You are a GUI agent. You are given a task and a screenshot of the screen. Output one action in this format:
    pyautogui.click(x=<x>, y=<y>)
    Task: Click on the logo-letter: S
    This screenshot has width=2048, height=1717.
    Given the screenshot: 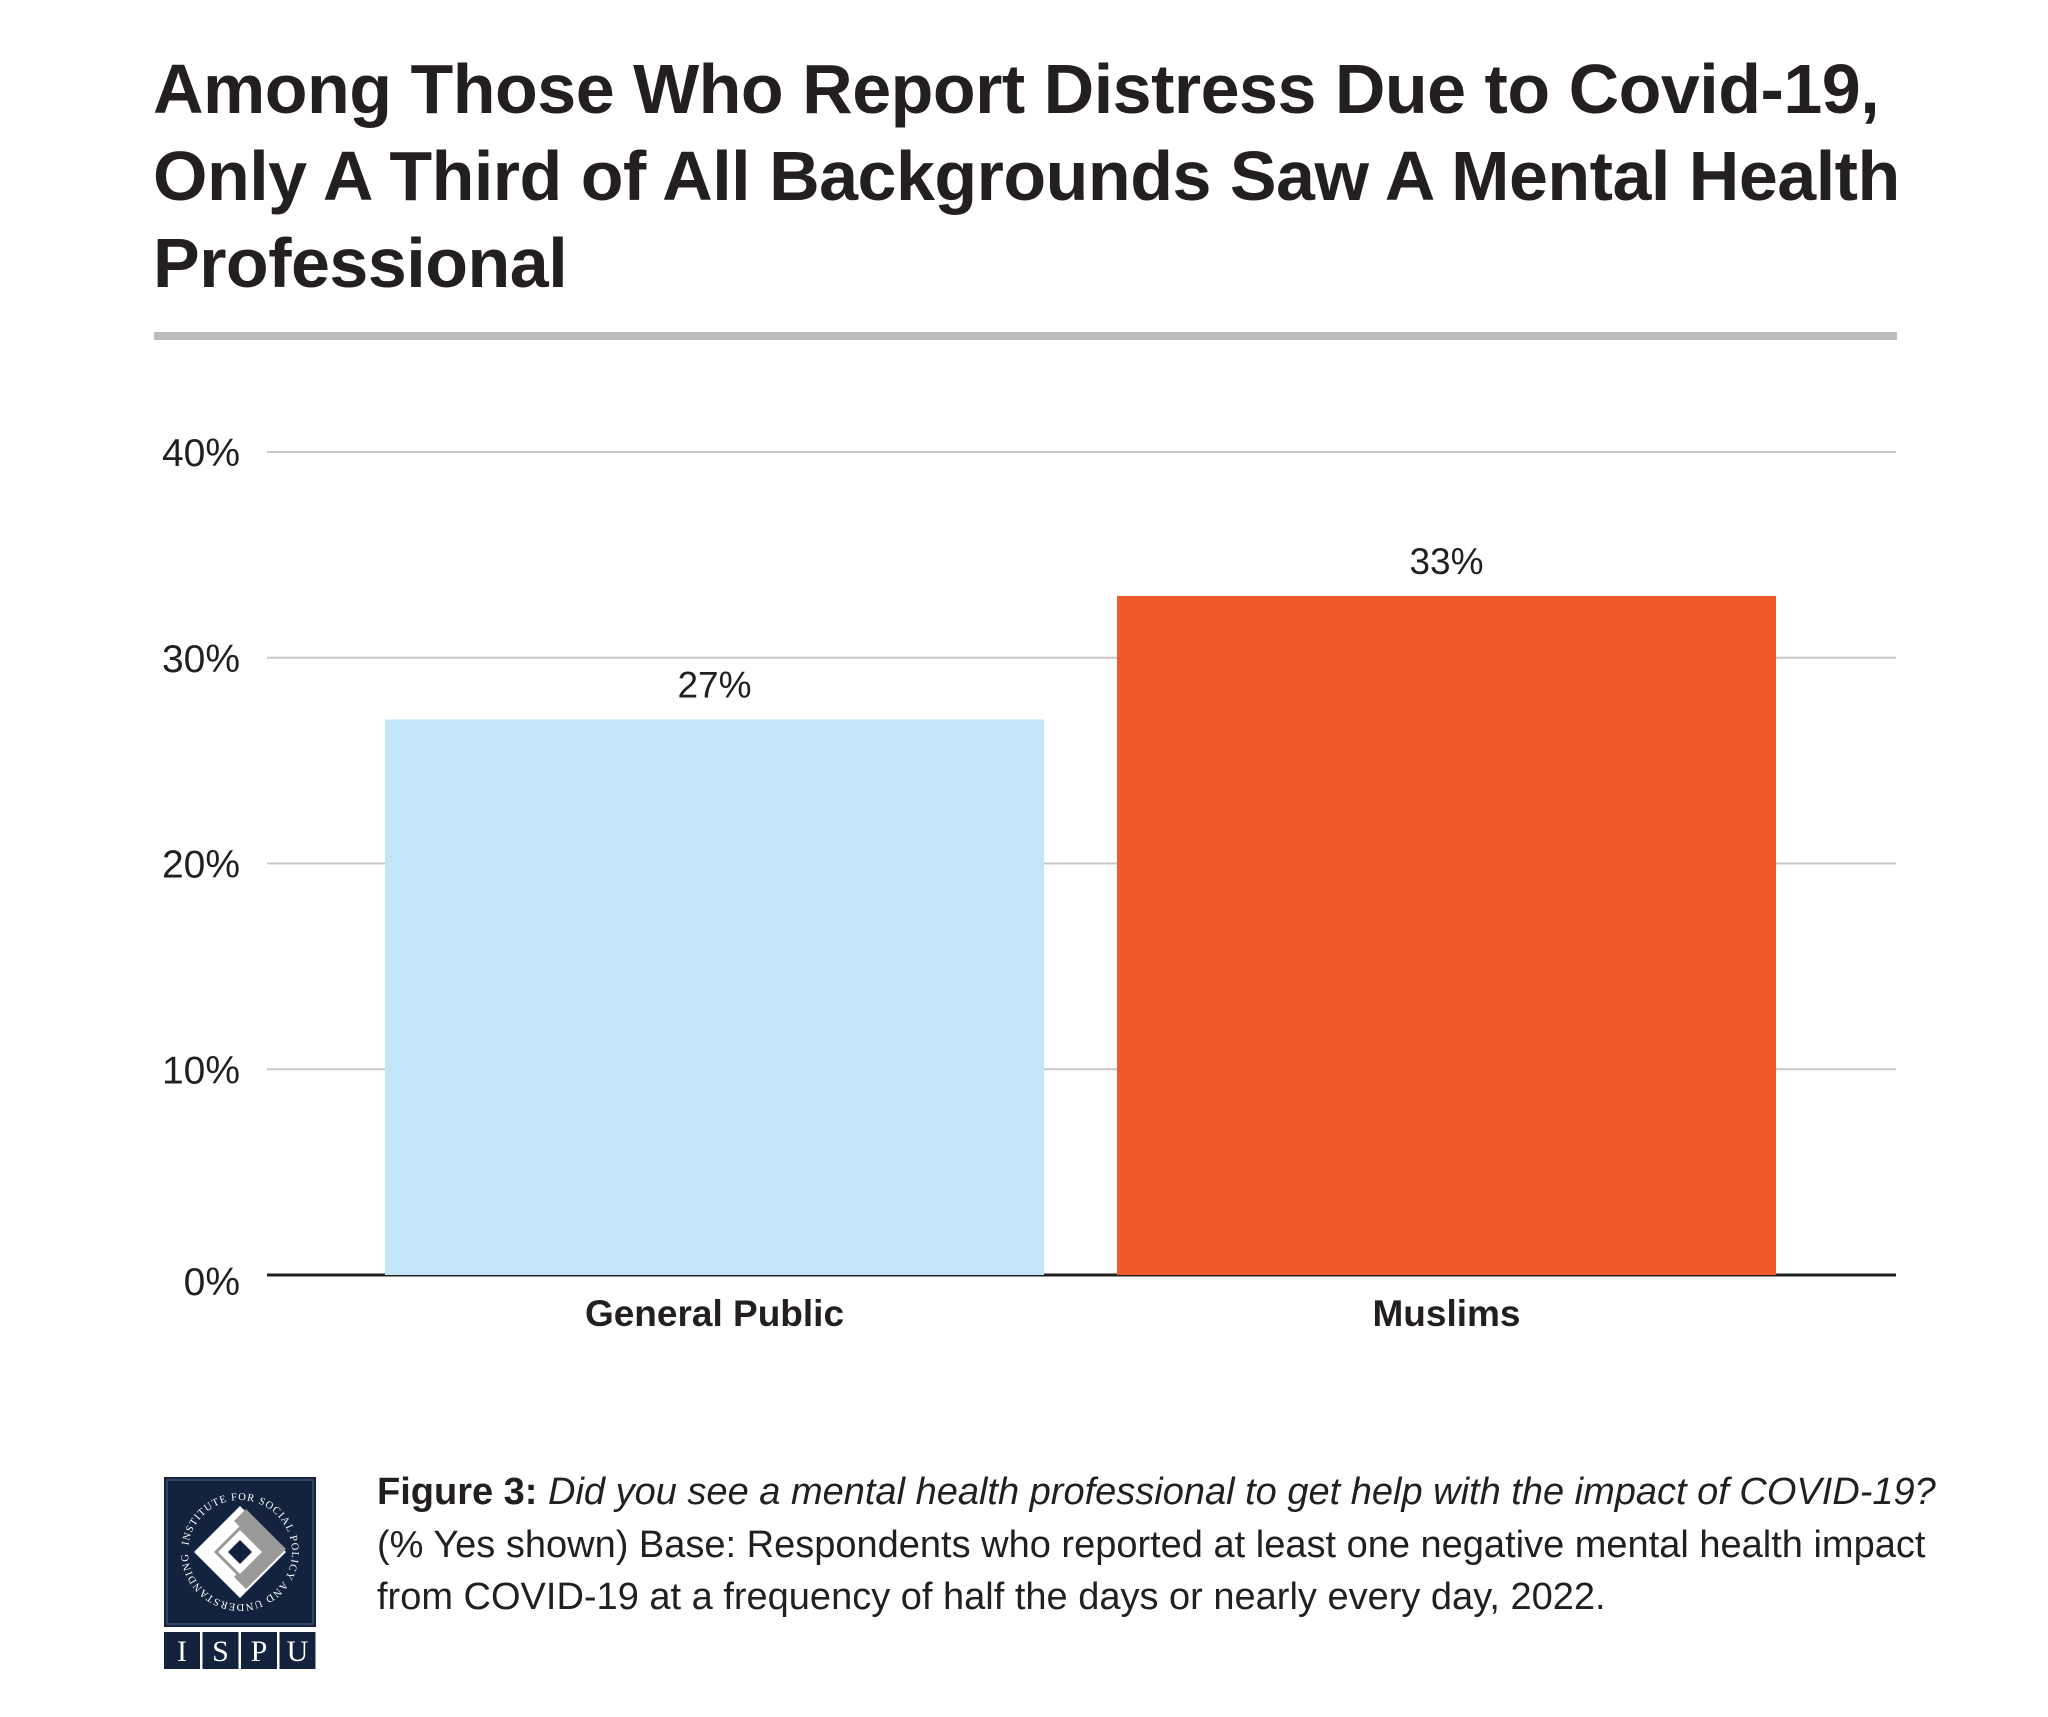 What is the action you would take?
    pyautogui.click(x=220, y=1651)
    